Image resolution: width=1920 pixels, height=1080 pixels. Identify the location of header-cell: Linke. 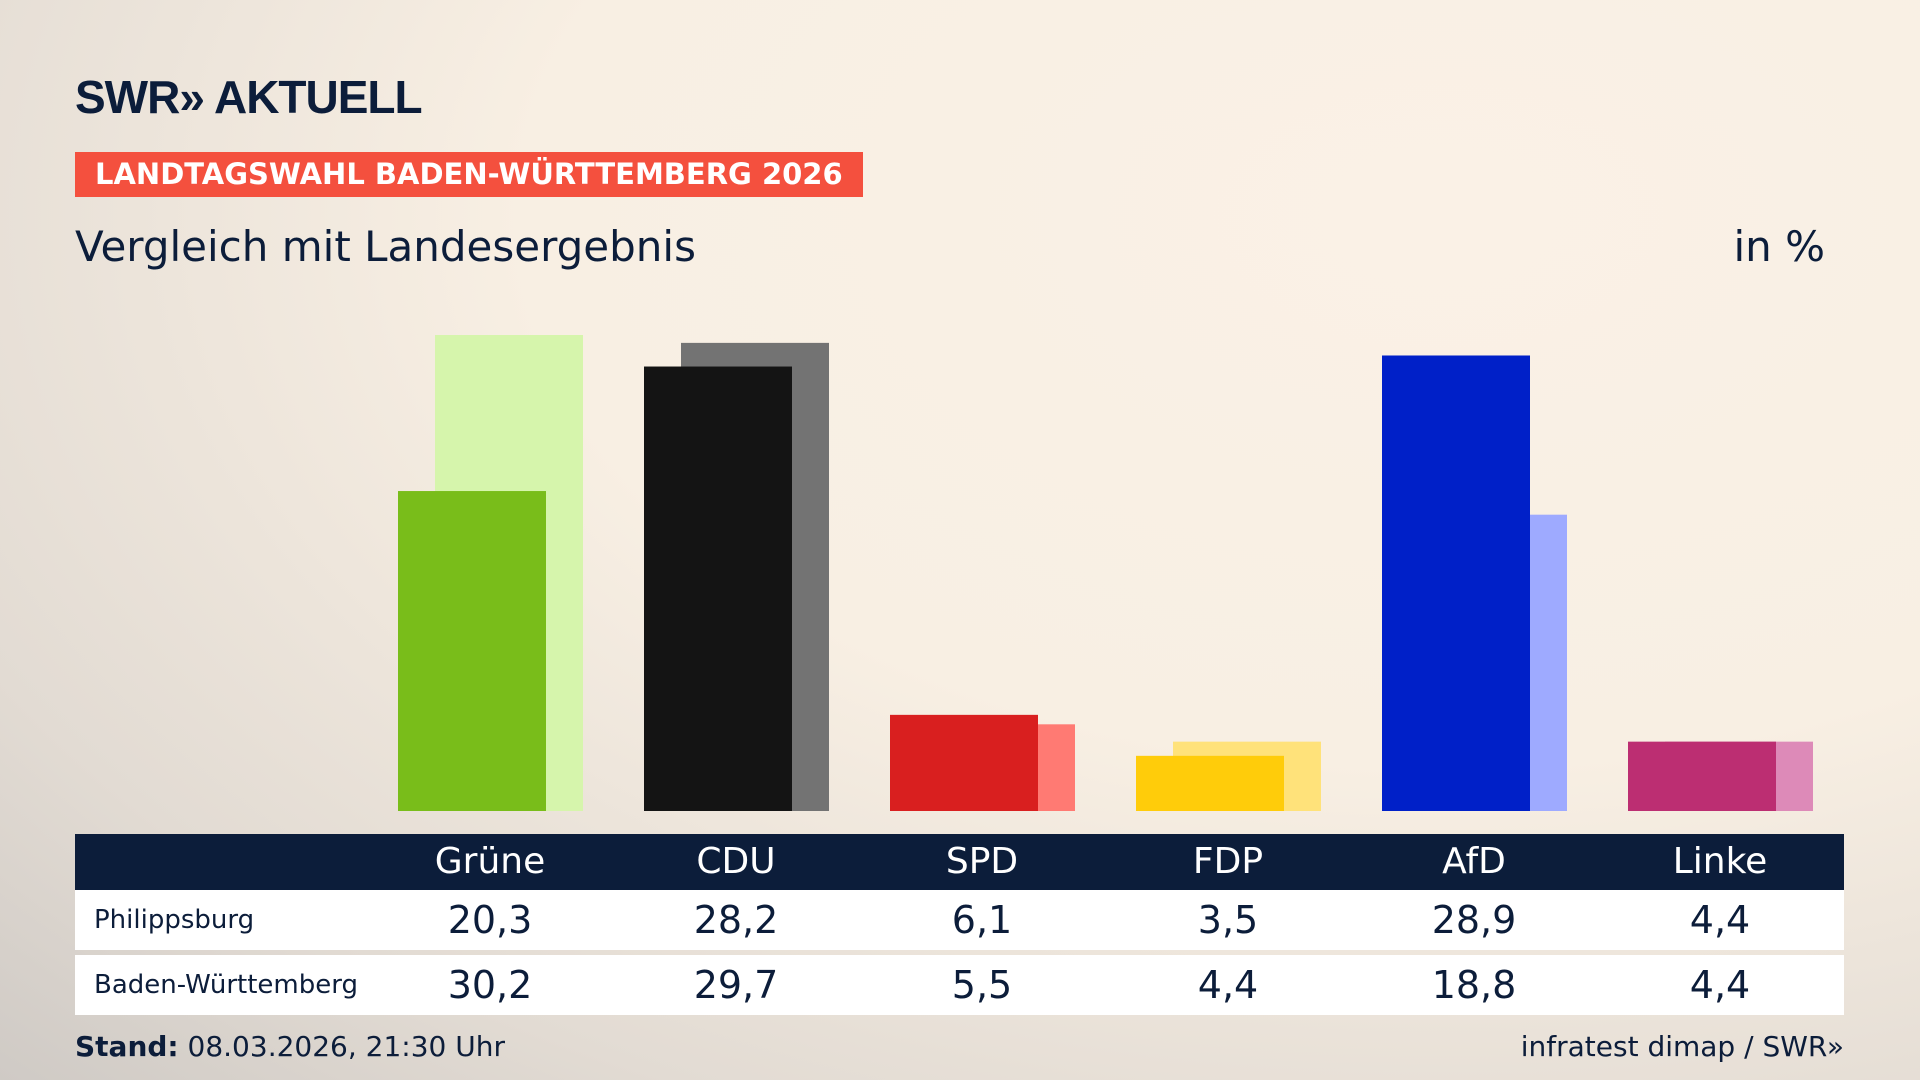
(1720, 861).